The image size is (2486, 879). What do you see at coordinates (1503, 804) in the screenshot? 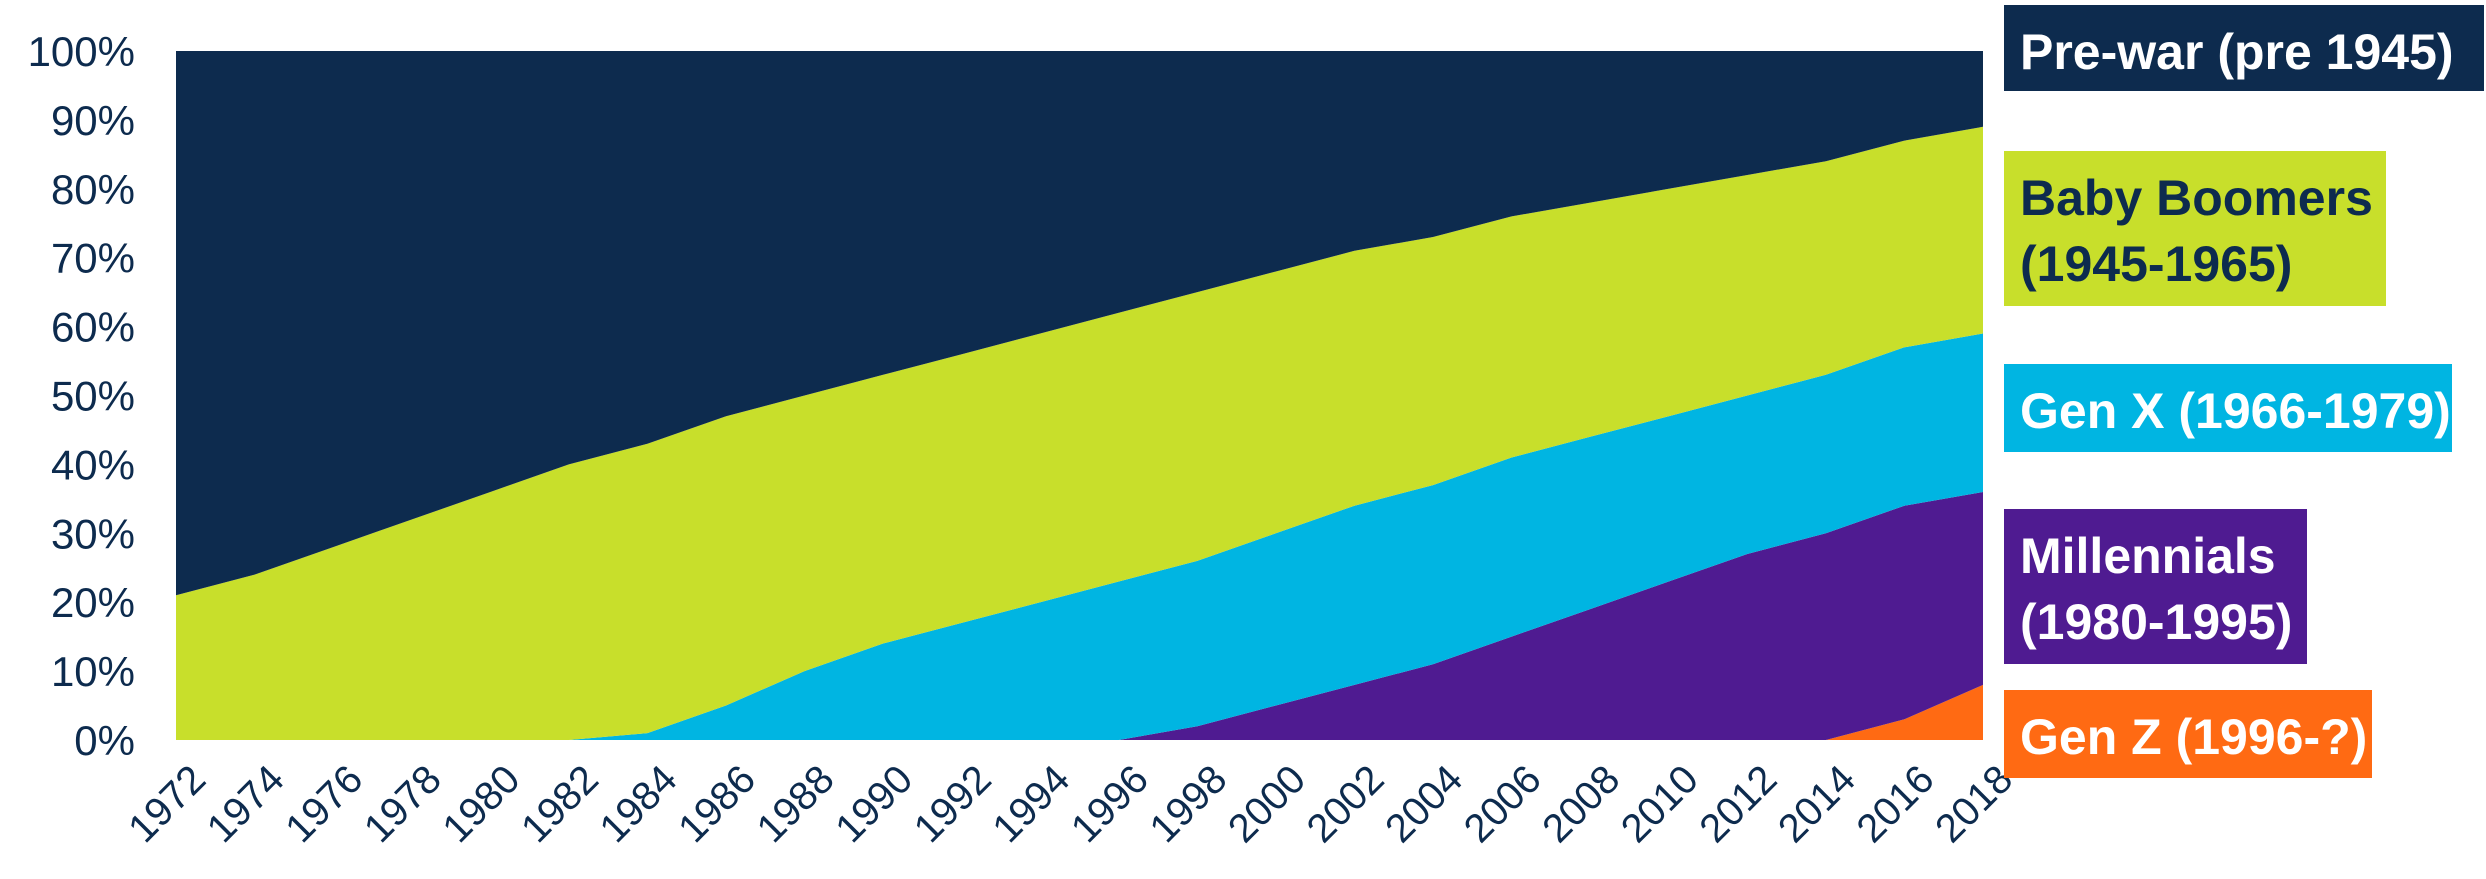
I see `x-tick-label: 2006` at bounding box center [1503, 804].